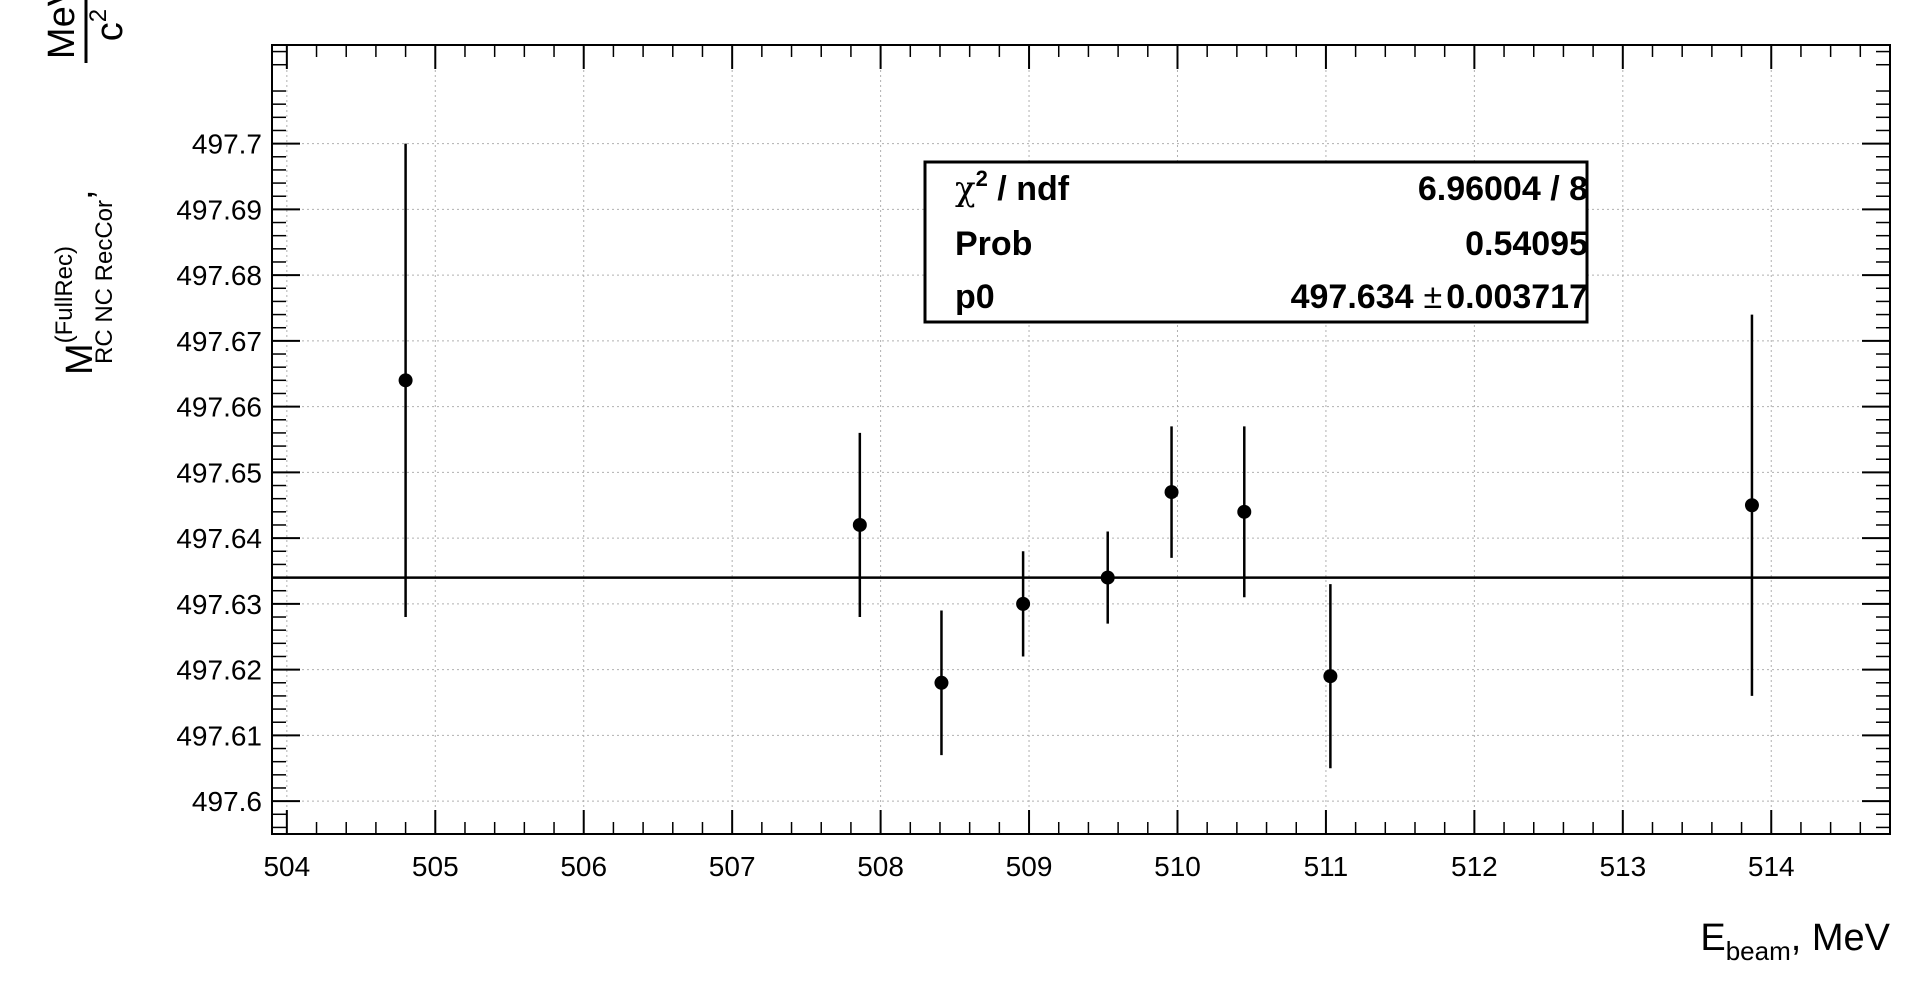 Image resolution: width=1918 pixels, height=983 pixels. Describe the element at coordinates (219, 604) in the screenshot. I see `y-tick-label: 497.63` at that location.